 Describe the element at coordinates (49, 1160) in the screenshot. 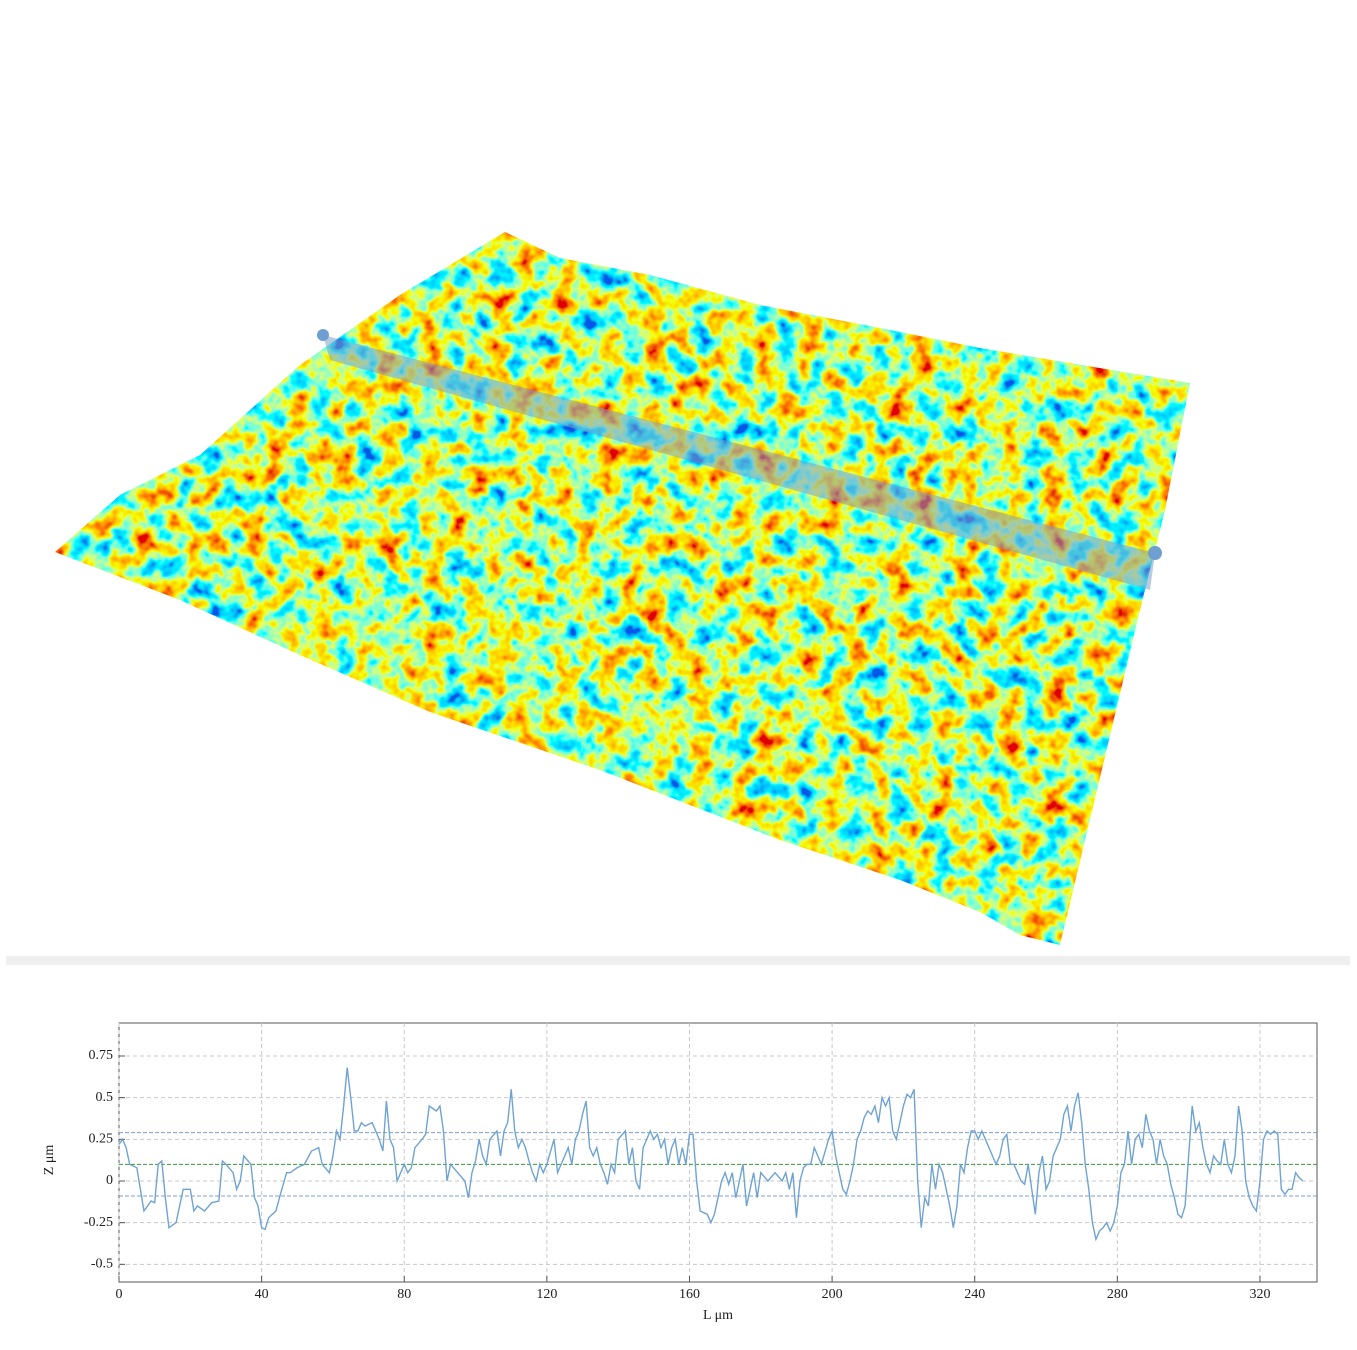

I see `y-axis-label: Z μm` at that location.